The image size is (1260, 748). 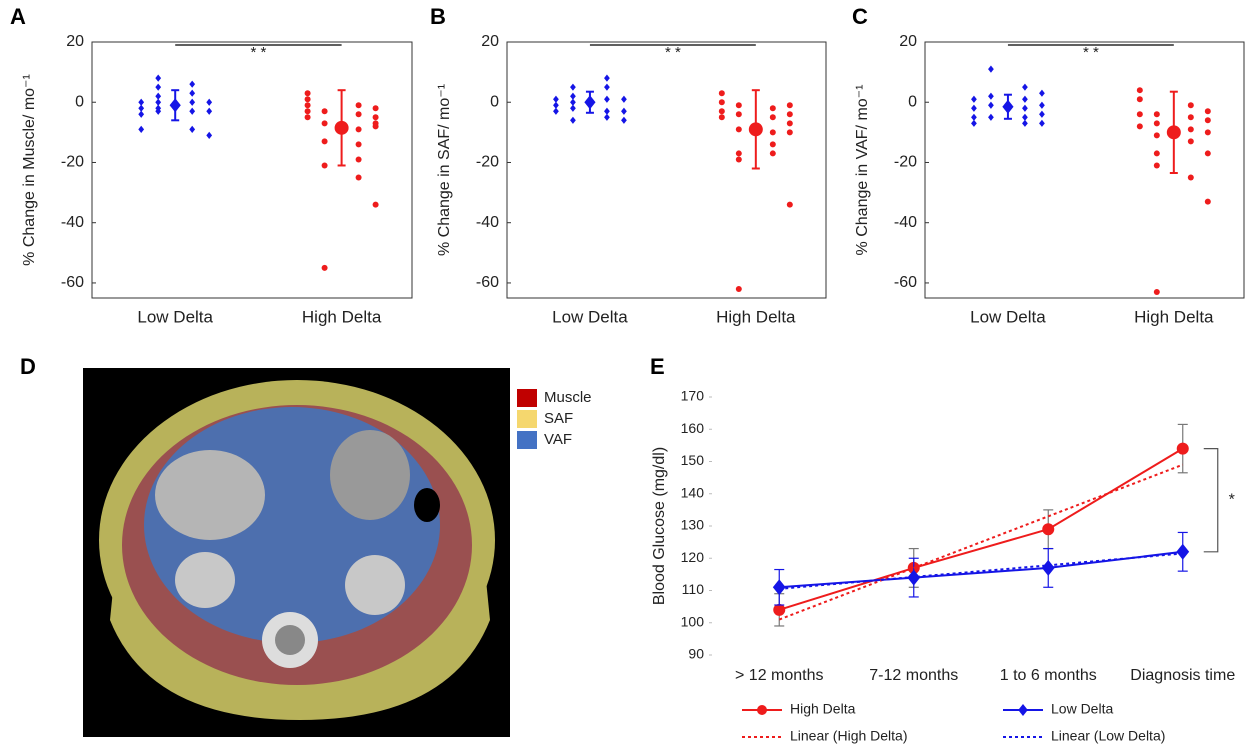 What do you see at coordinates (693, 396) in the screenshot?
I see `y-tick-label: 170` at bounding box center [693, 396].